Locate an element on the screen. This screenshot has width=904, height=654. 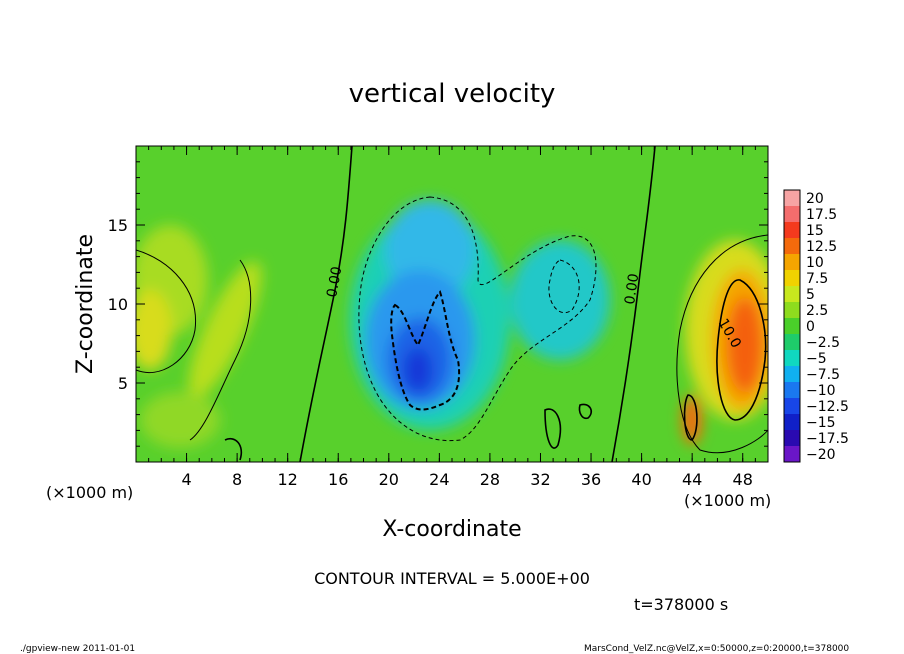
x-tick-label: 20 is located at coordinates (389, 479).